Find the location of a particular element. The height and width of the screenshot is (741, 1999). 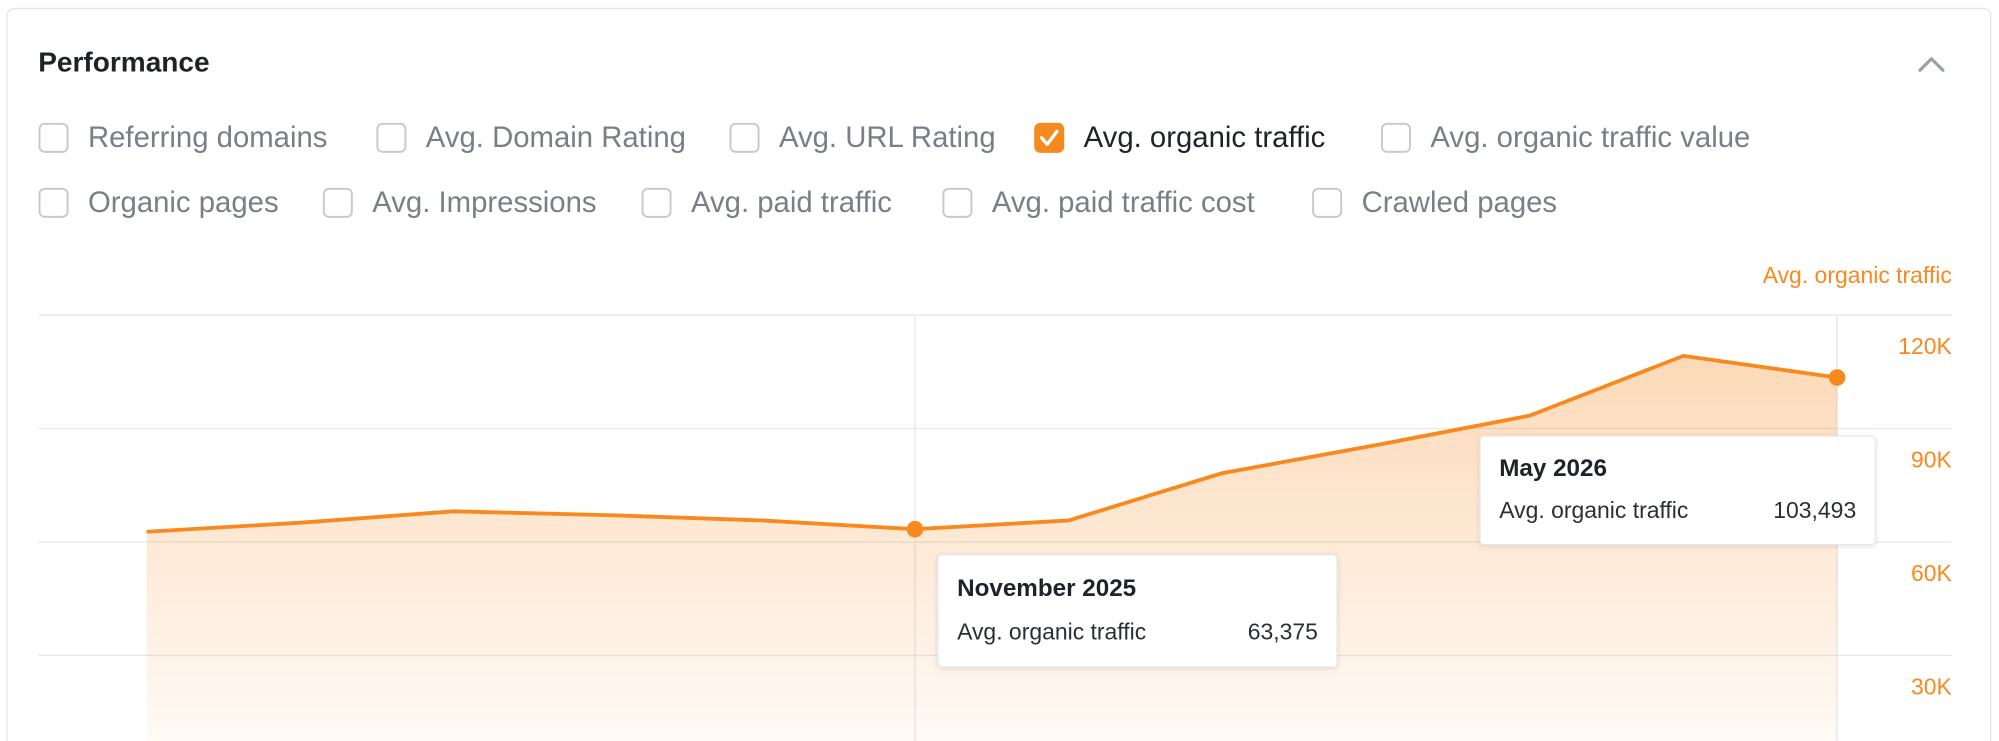

collapse-chevron is located at coordinates (1931, 64).